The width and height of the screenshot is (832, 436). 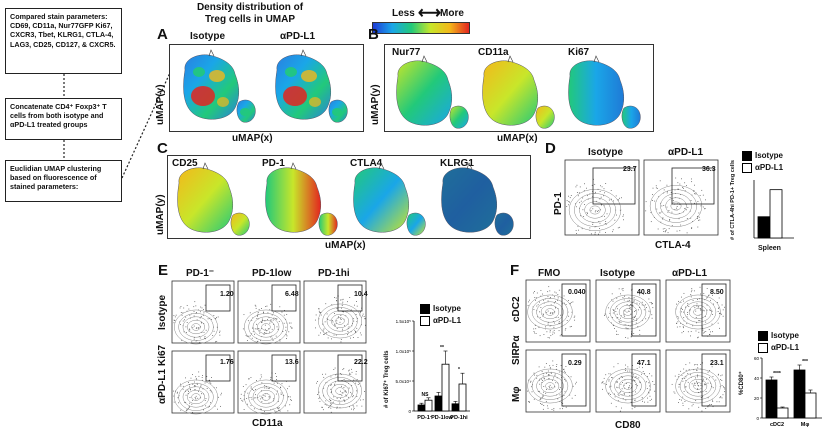 What do you see at coordinates (432, 92) in the screenshot?
I see `umap-nur77` at bounding box center [432, 92].